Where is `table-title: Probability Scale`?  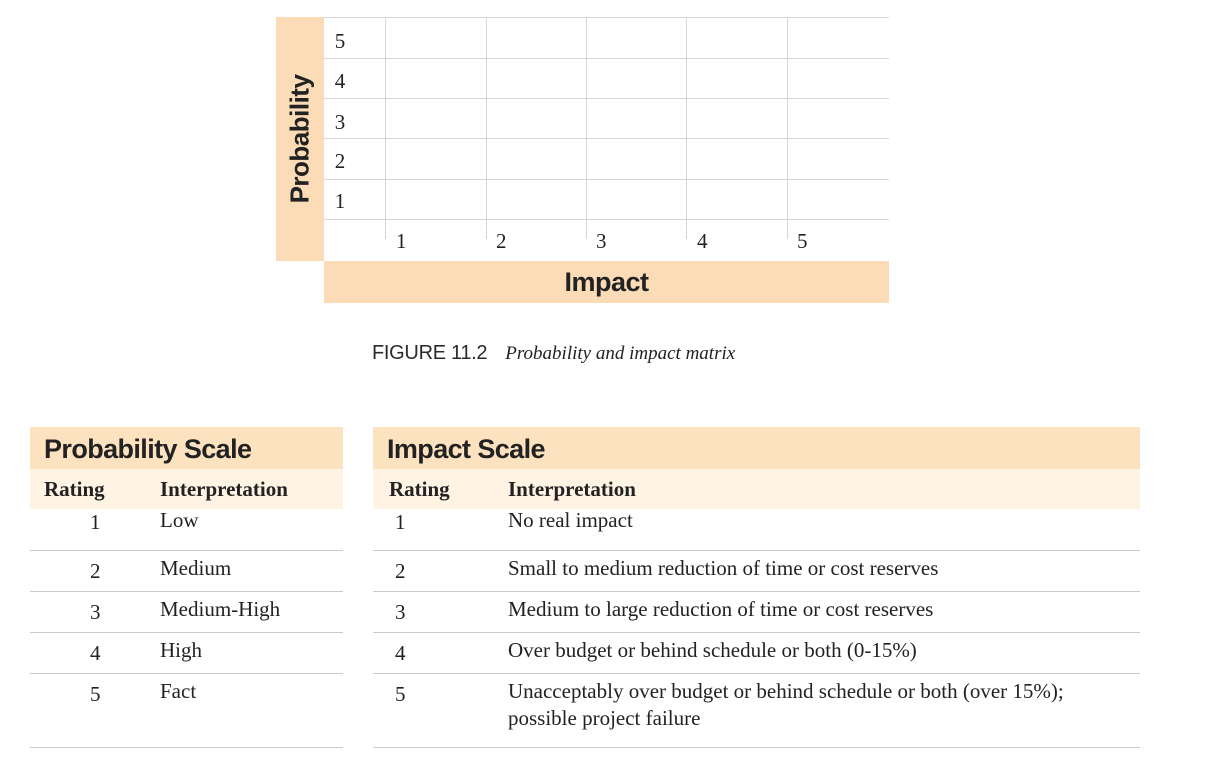 table-title: Probability Scale is located at coordinates (148, 449).